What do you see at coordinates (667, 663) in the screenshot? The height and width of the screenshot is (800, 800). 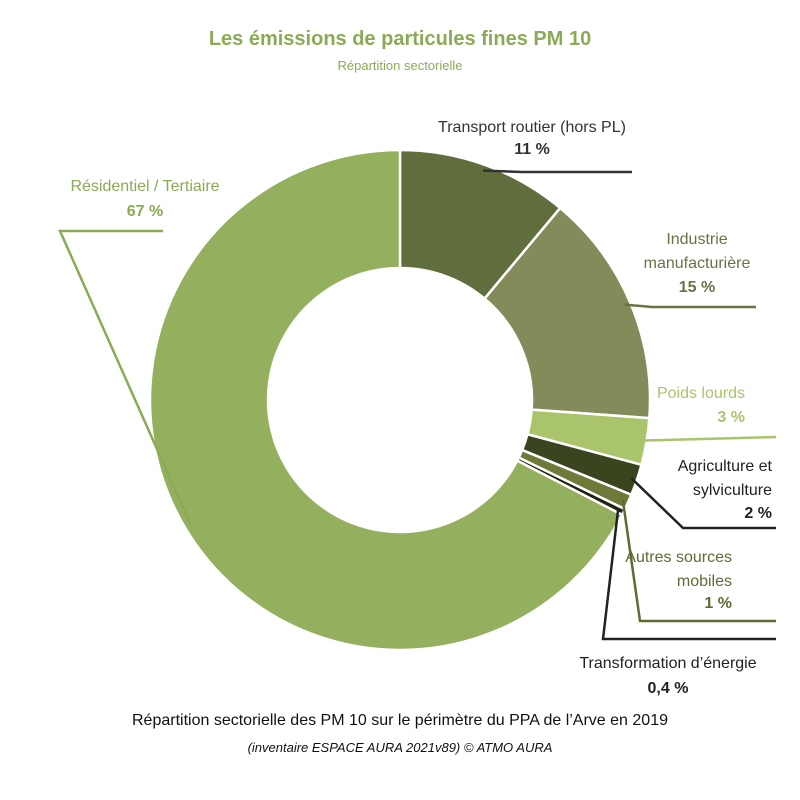 I see `slice-name-6: Transformation d’énergie` at bounding box center [667, 663].